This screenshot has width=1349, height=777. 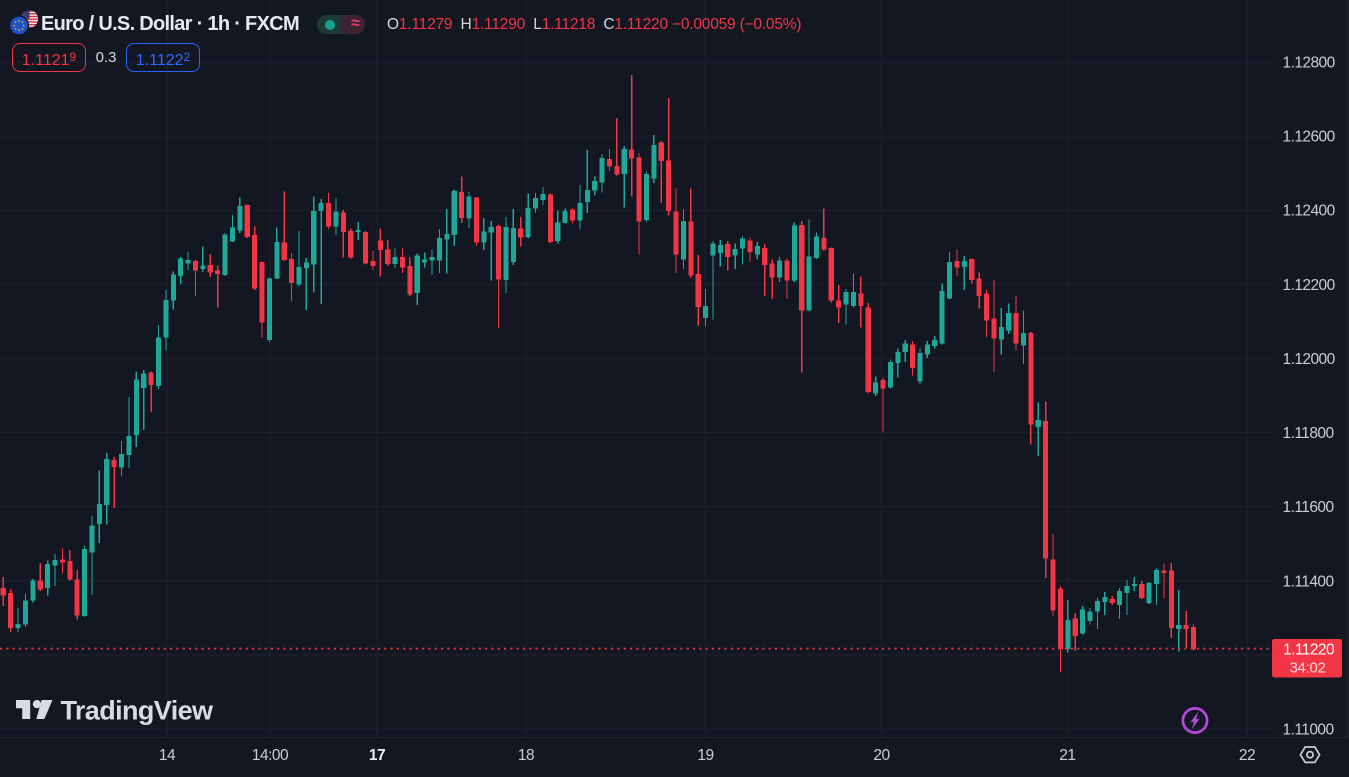 What do you see at coordinates (167, 755) in the screenshot?
I see `svg-text: 14` at bounding box center [167, 755].